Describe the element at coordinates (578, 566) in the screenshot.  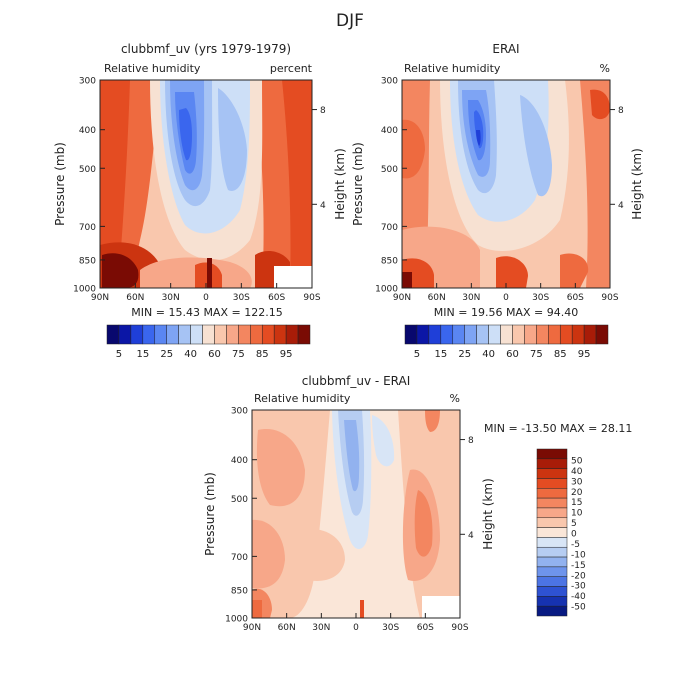
I see `colorbar-label: -15` at that location.